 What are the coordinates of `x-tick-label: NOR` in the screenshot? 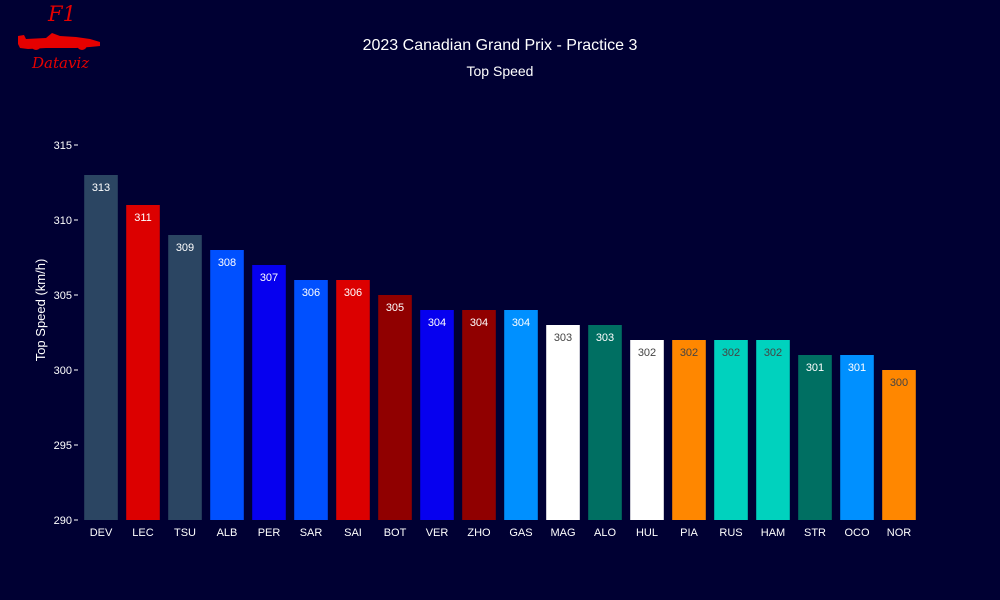 It's located at (899, 533).